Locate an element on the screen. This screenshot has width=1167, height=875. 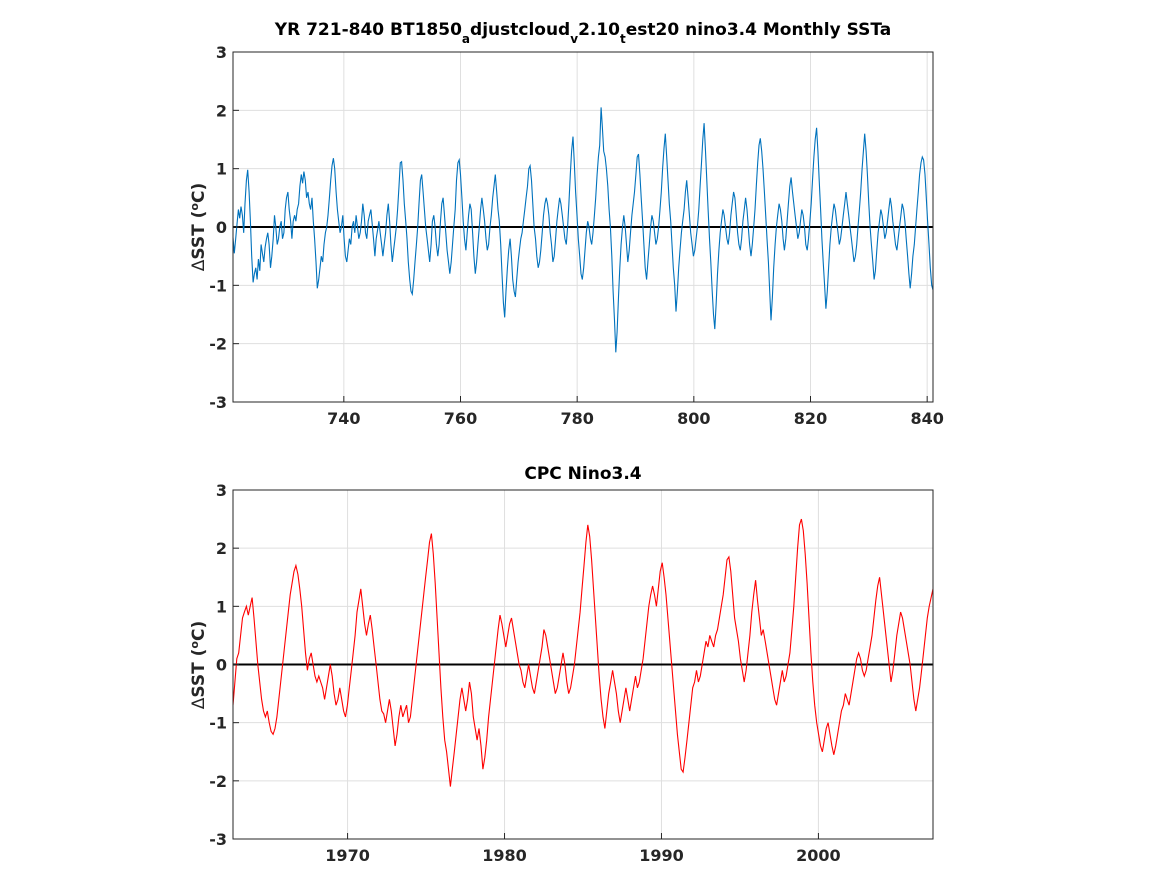
x-tick-label: 1970 is located at coordinates (347, 855).